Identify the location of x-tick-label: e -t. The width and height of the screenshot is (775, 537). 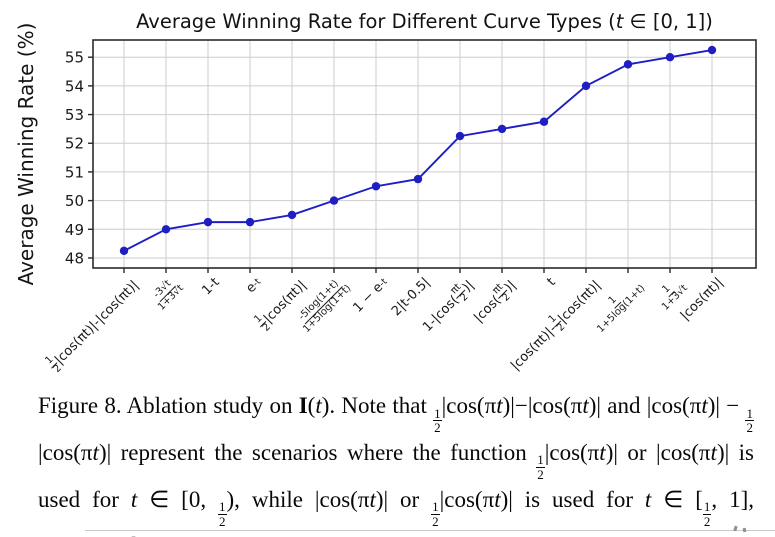
(253, 286).